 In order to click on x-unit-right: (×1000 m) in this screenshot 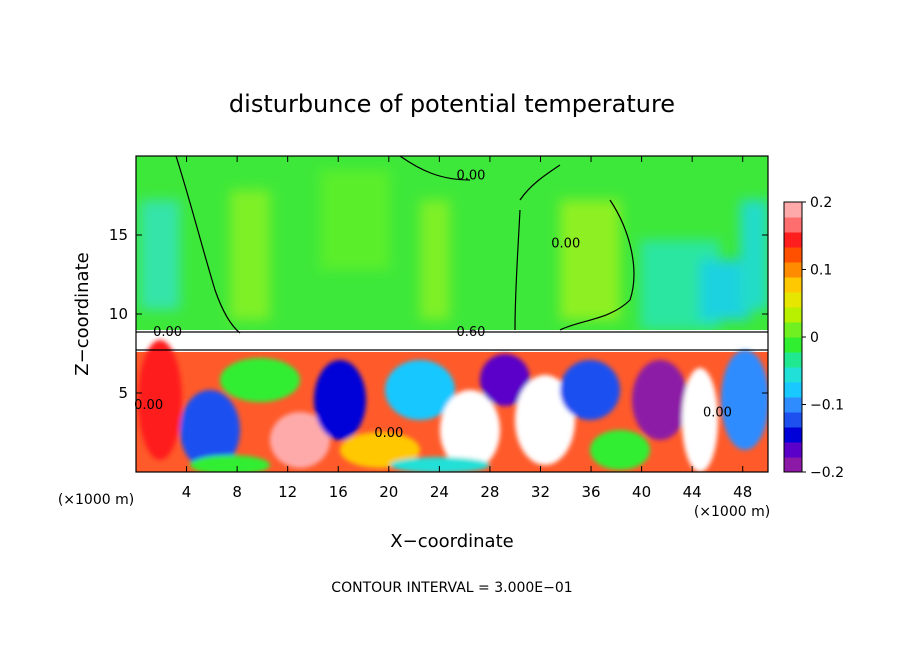, I will do `click(732, 512)`.